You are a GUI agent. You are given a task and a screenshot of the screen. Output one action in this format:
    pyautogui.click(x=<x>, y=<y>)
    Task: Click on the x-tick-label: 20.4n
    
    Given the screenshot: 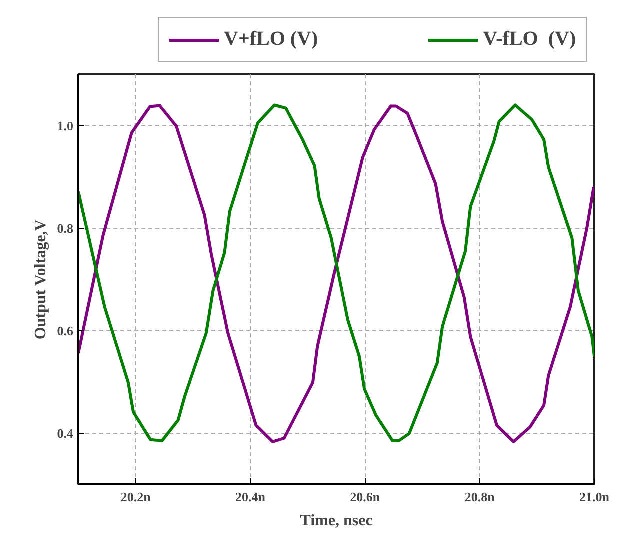 What is the action you would take?
    pyautogui.click(x=251, y=497)
    